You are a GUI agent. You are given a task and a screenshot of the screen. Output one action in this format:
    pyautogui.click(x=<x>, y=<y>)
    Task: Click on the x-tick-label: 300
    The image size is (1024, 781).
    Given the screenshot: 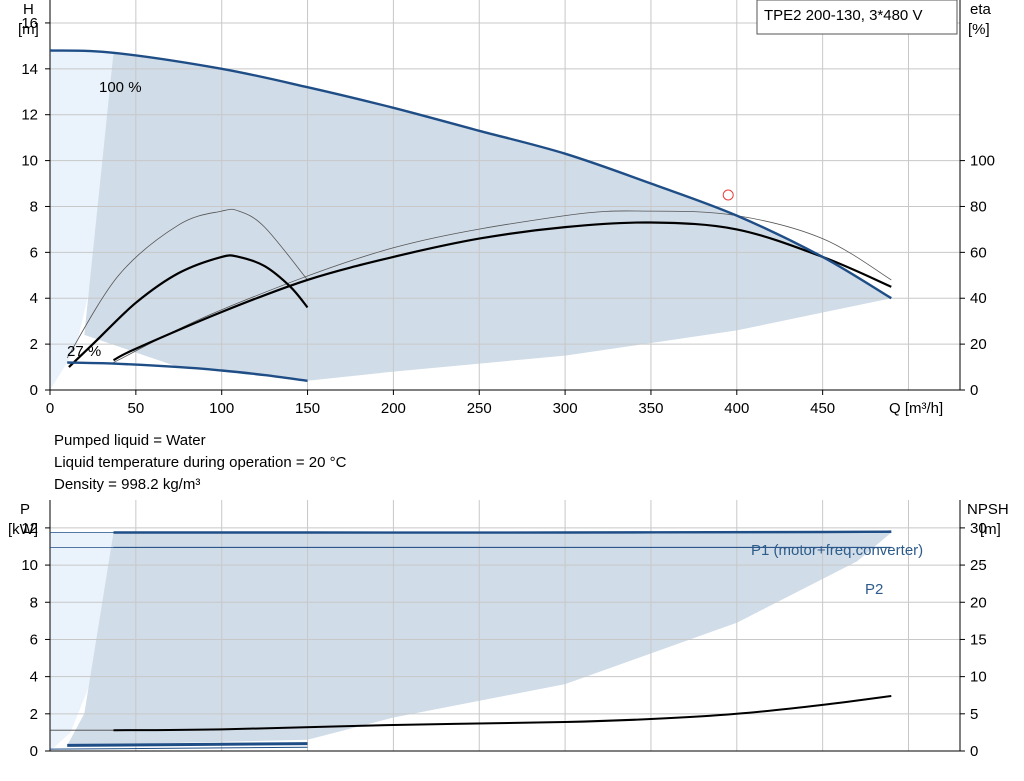 What is the action you would take?
    pyautogui.click(x=565, y=408)
    